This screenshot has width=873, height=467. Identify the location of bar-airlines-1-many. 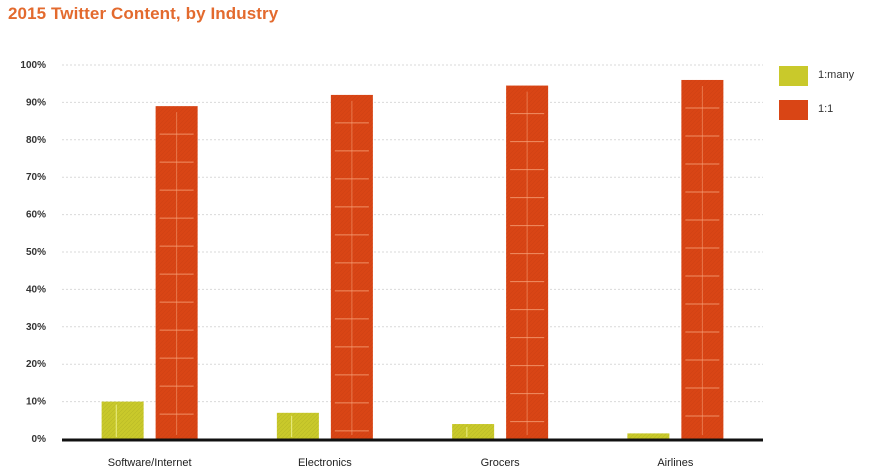
(648, 436).